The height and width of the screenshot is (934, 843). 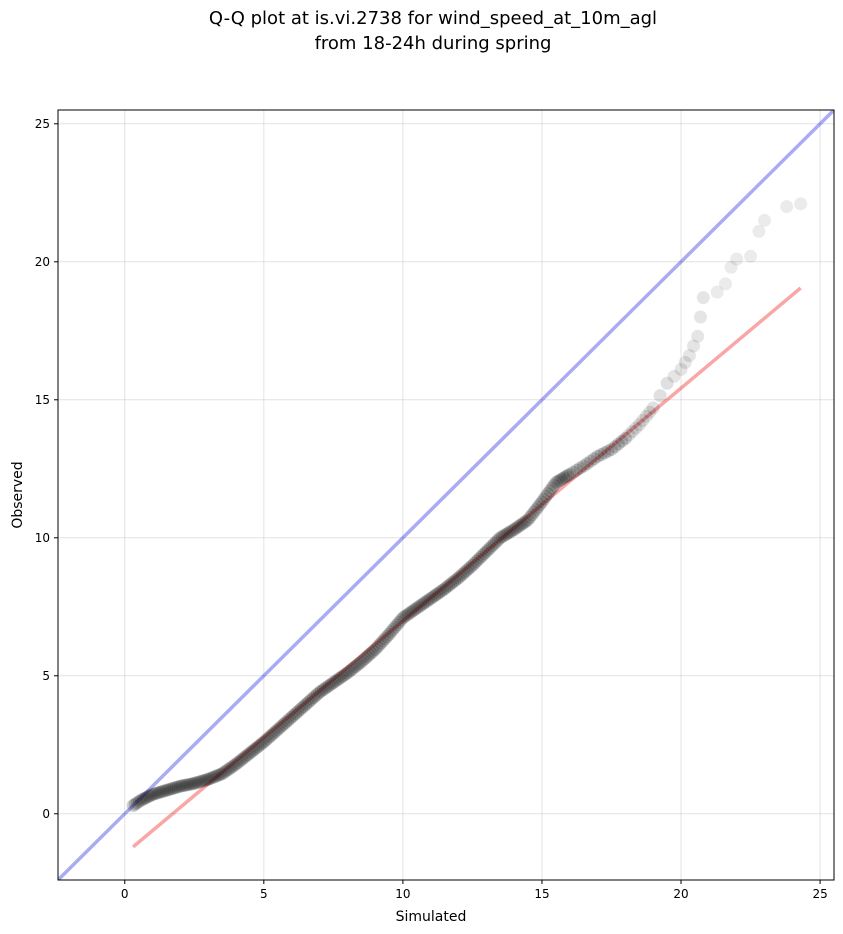 I want to click on x-tick-label-0: 0, so click(x=125, y=894).